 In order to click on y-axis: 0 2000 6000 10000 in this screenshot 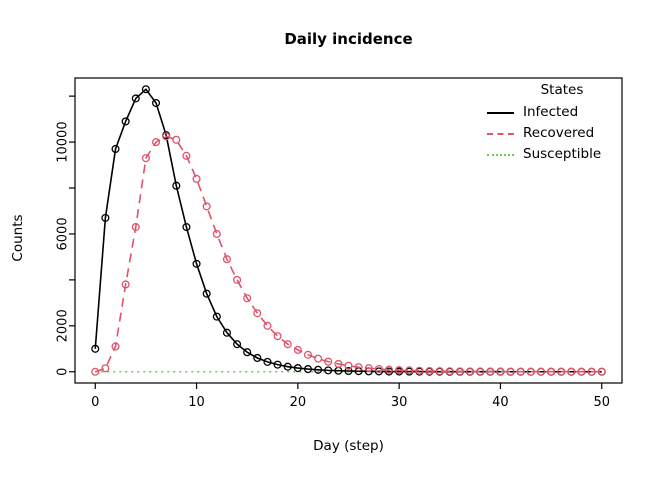, I will do `click(65, 235)`.